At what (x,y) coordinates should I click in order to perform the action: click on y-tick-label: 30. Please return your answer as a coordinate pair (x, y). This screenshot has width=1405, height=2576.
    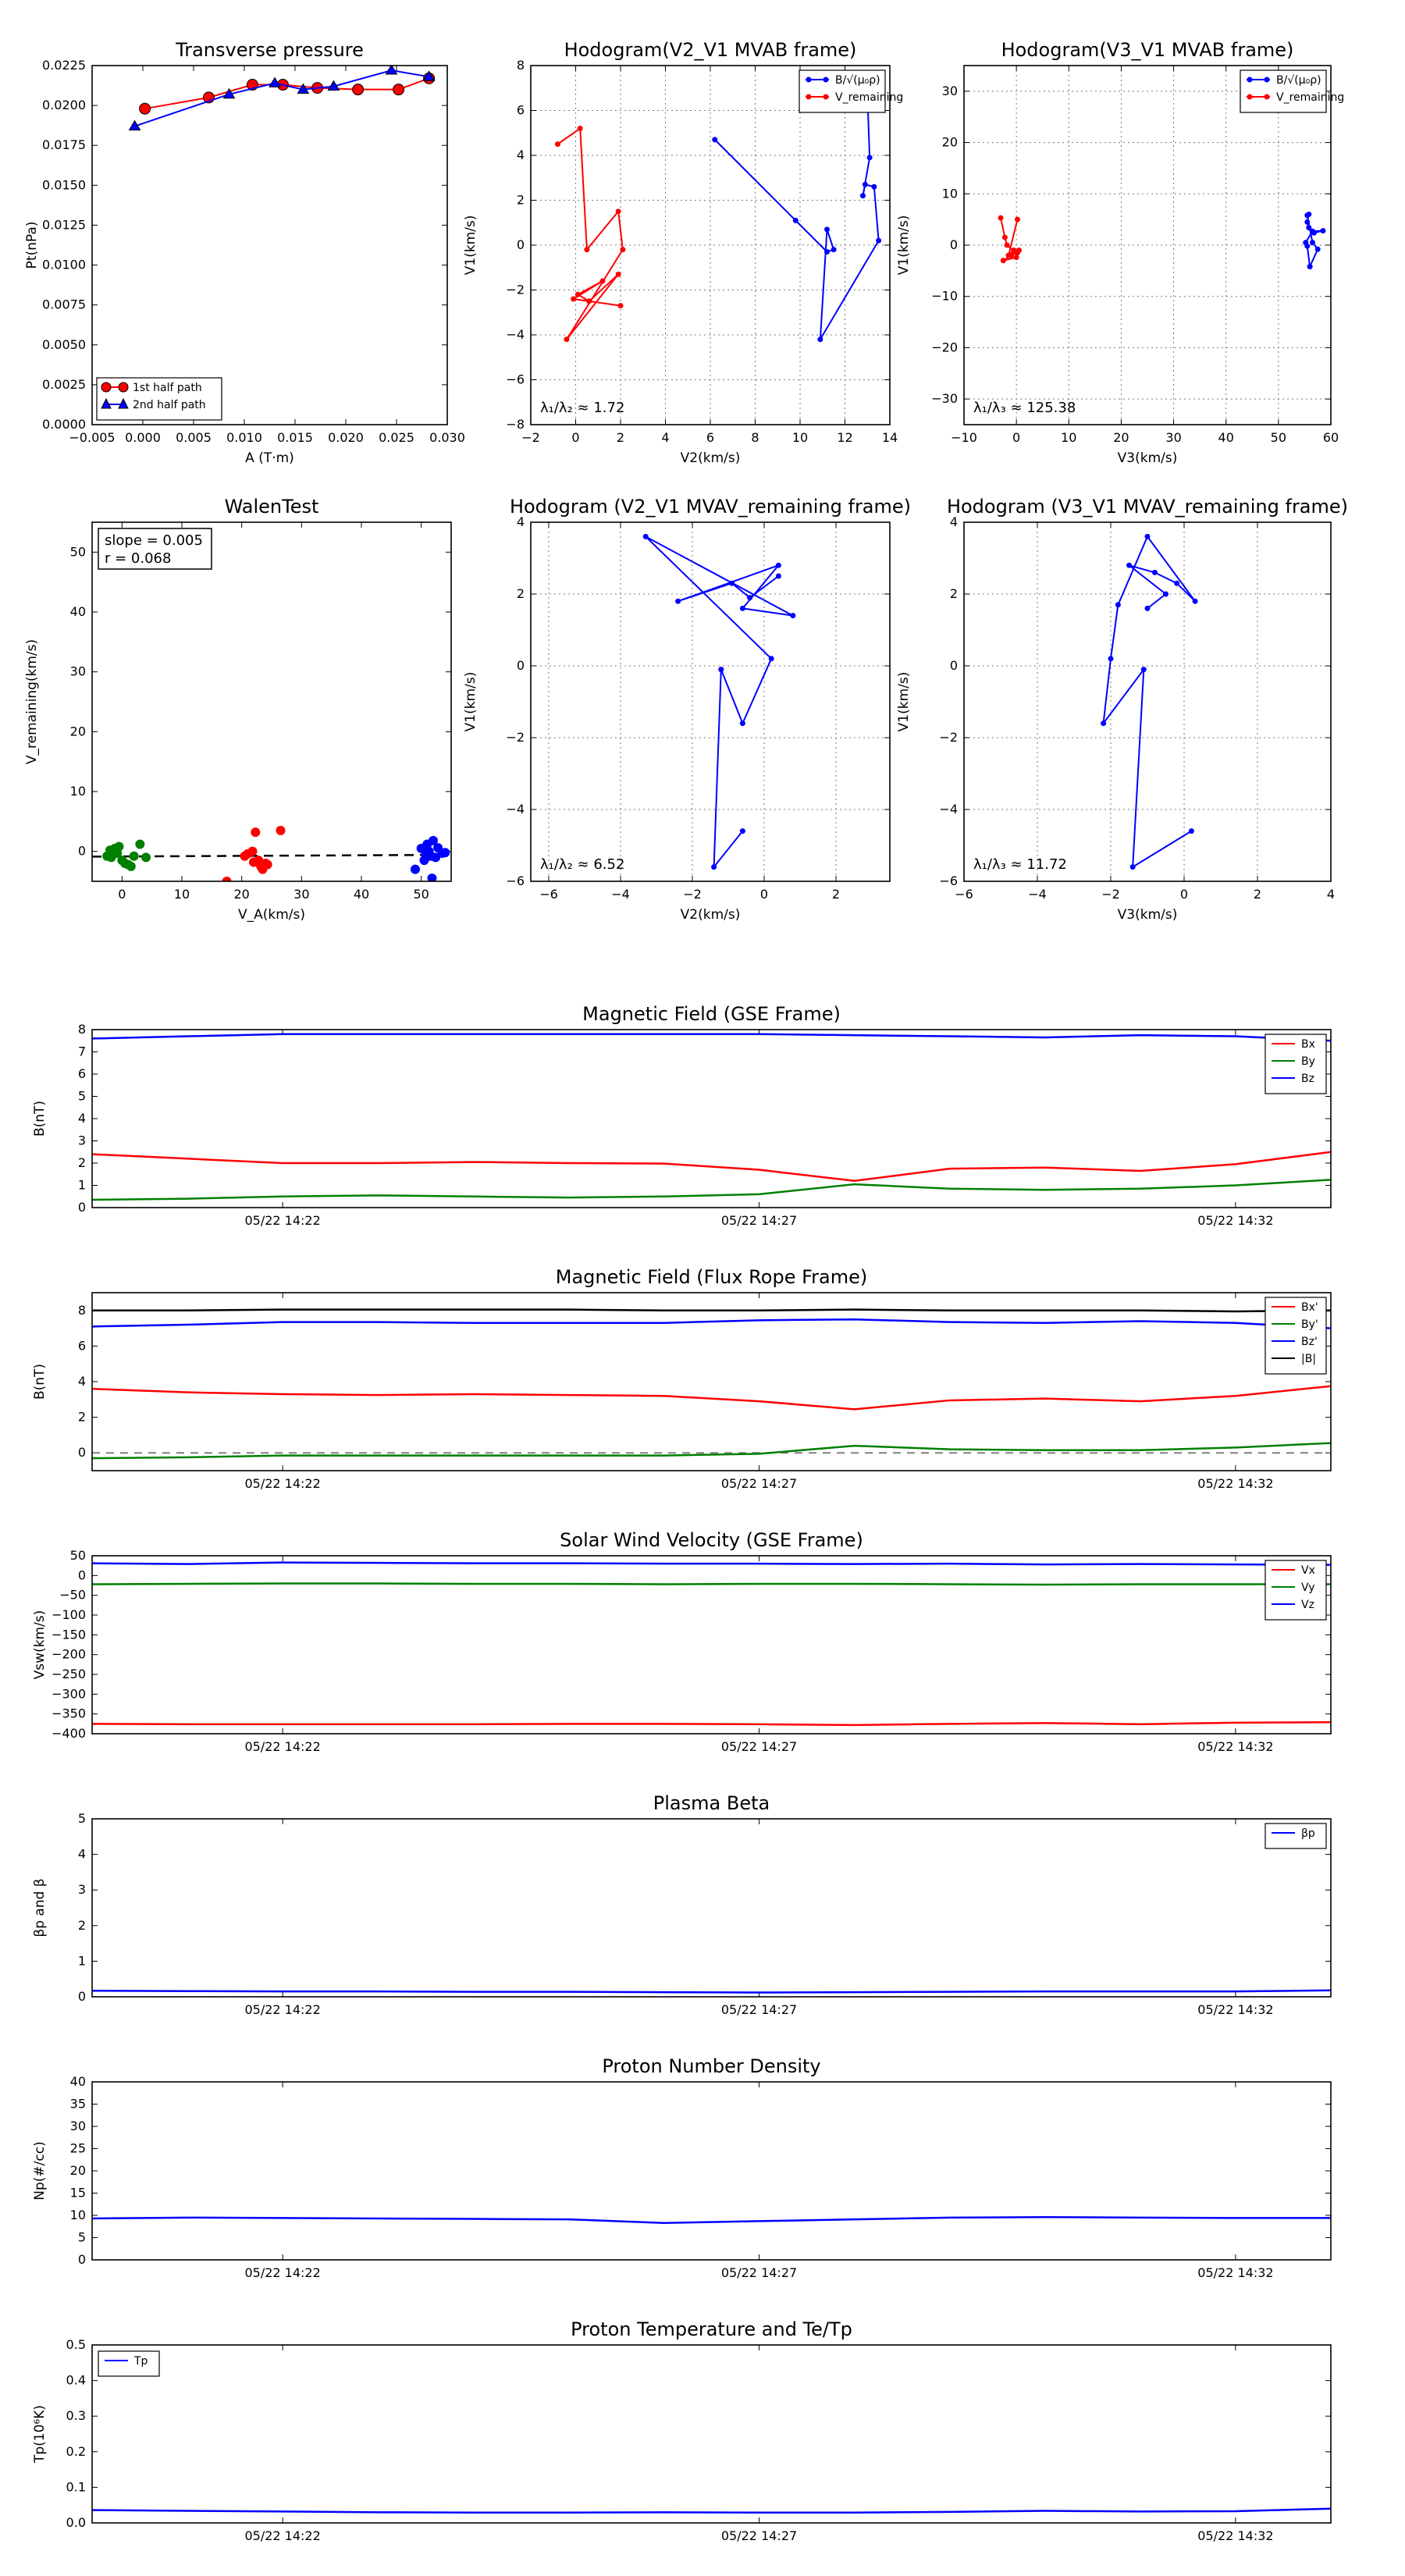
    Looking at the image, I should click on (950, 91).